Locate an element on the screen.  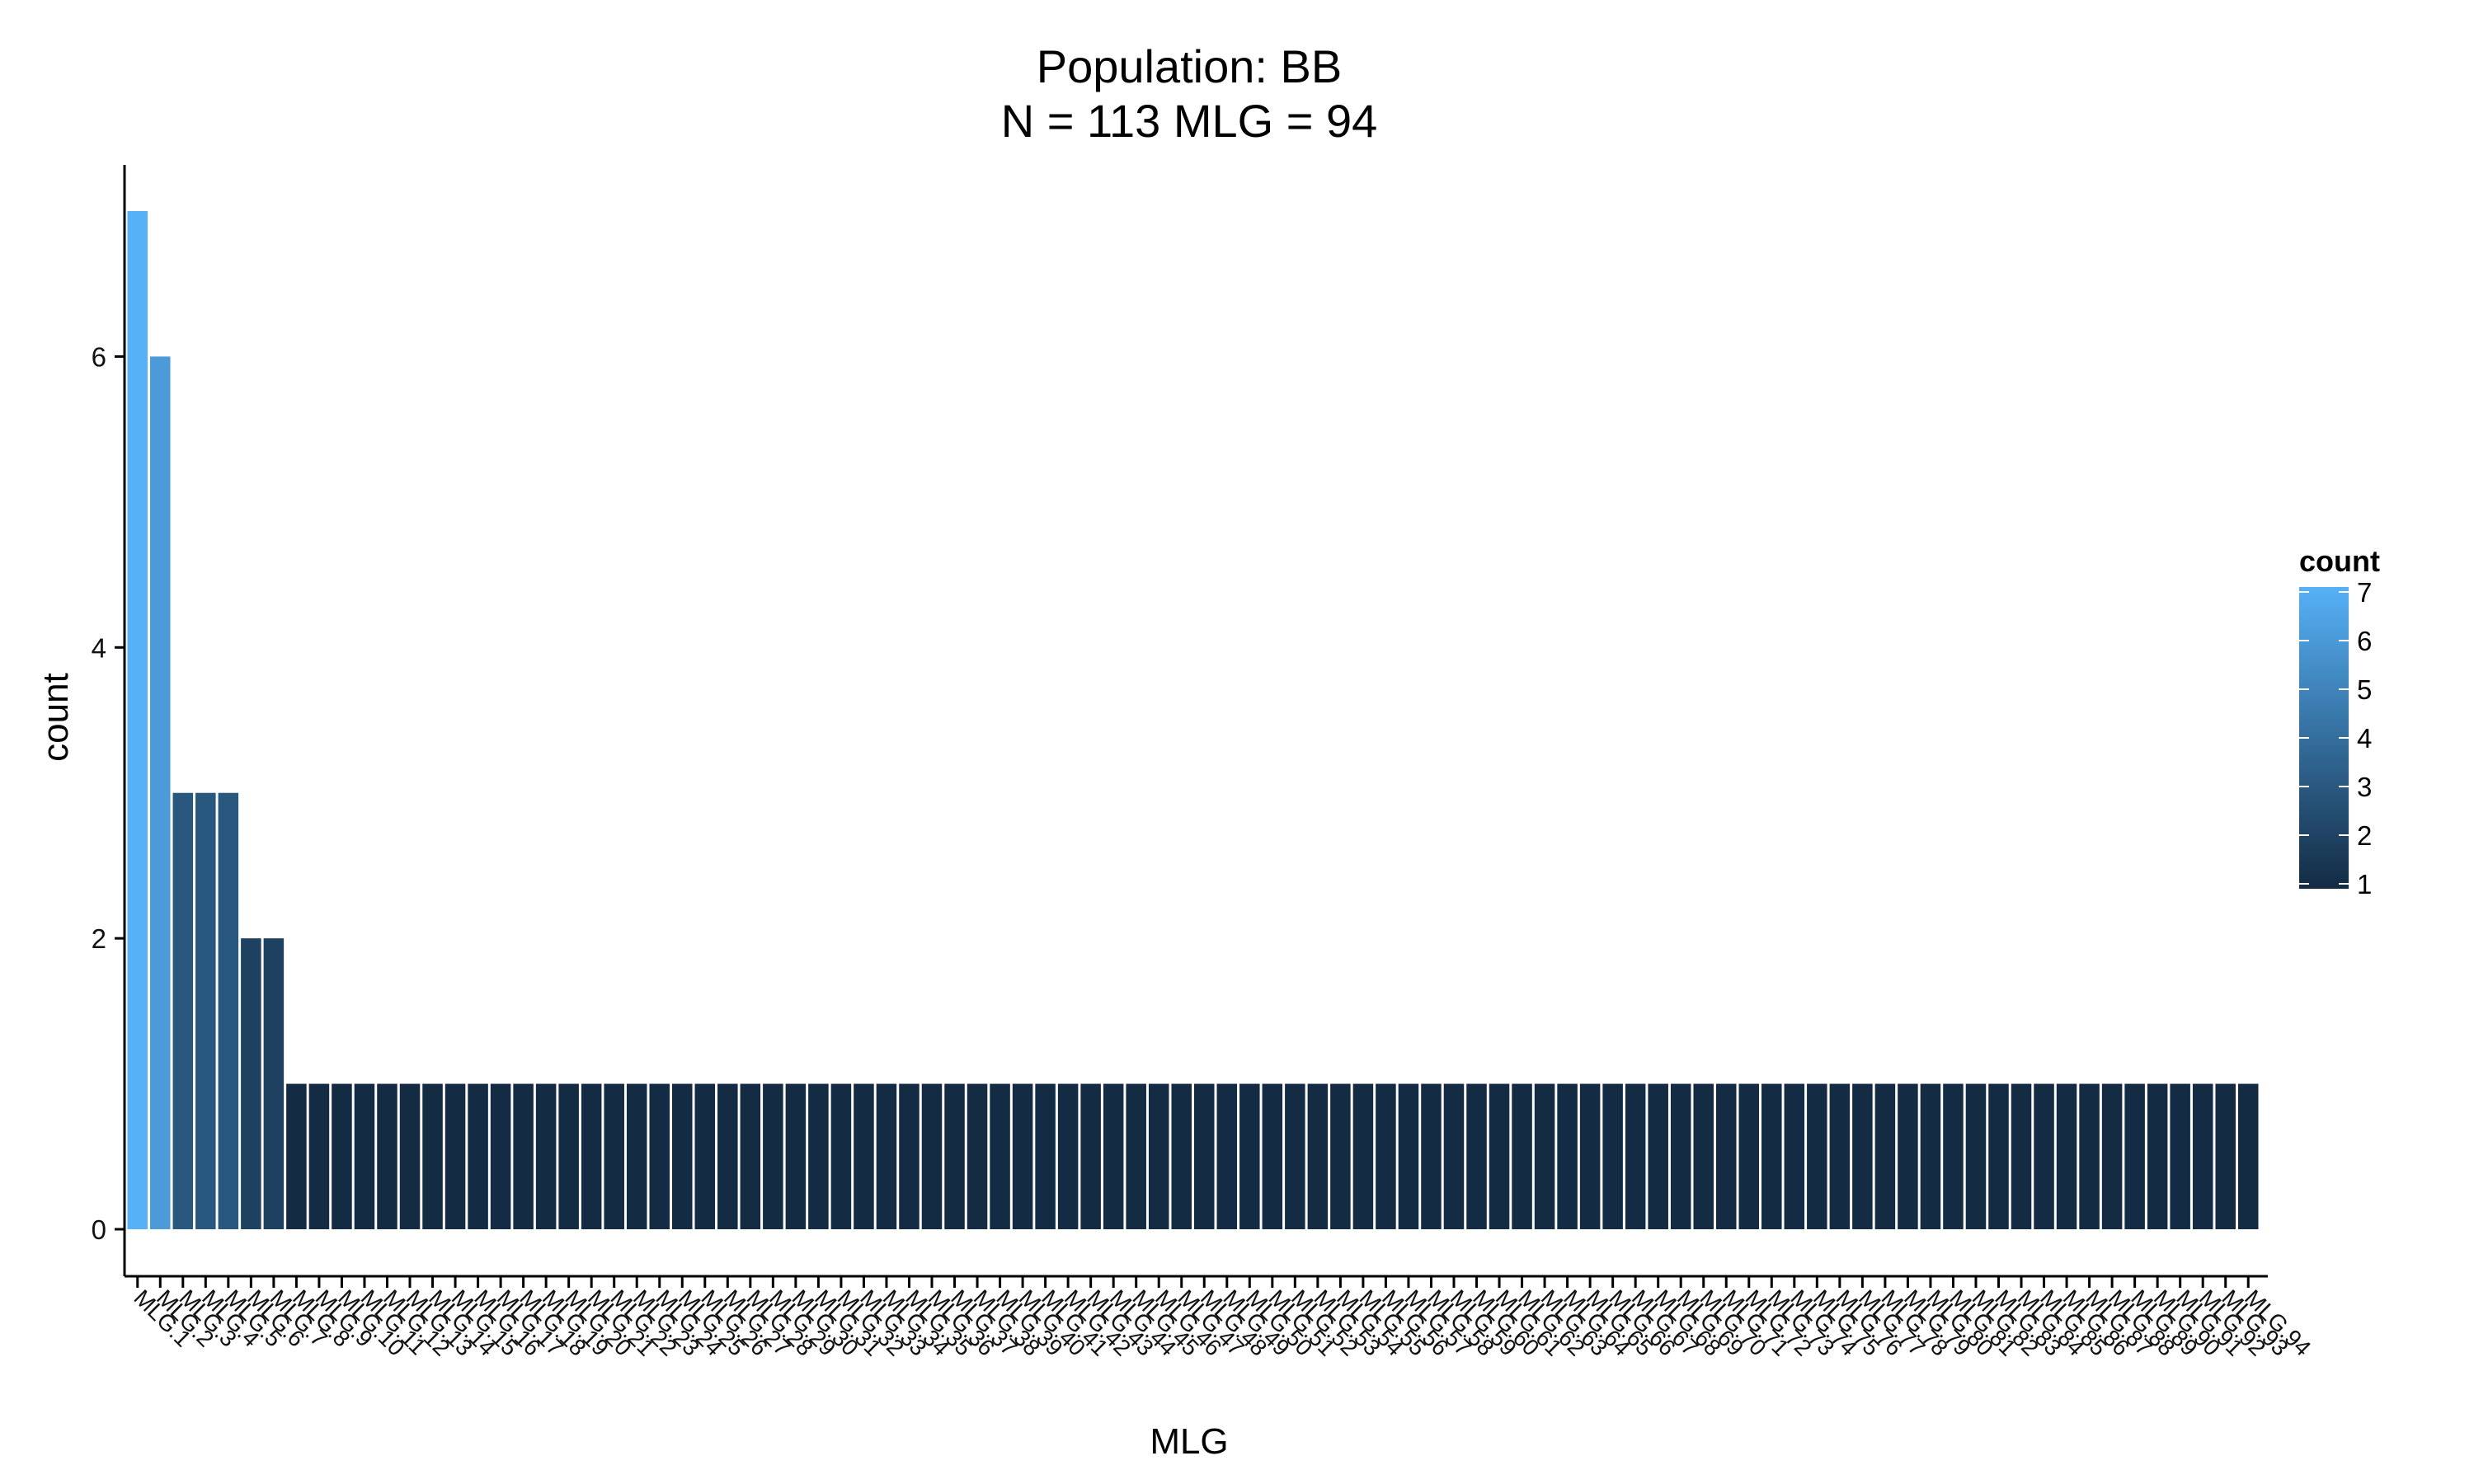
color-legend: count 1 2 3 4 5 6 7 is located at coordinates (2339, 721).